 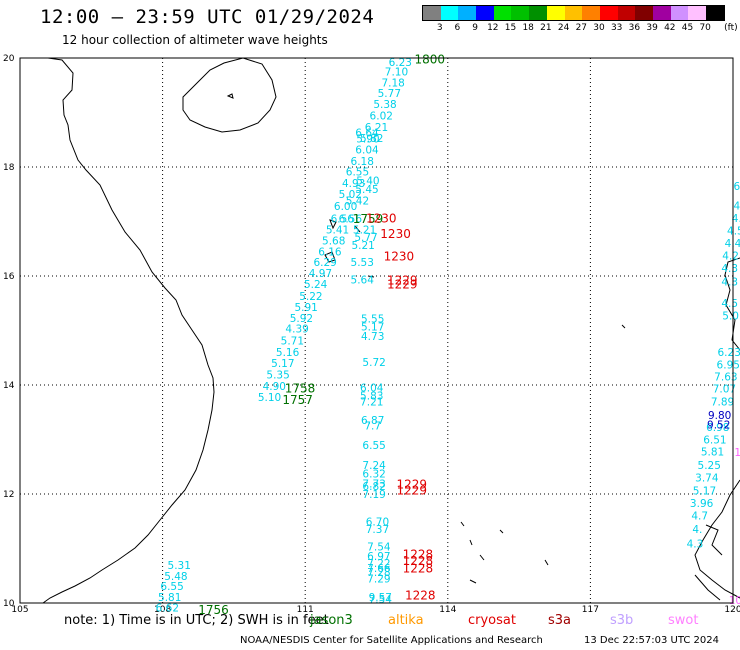 I want to click on wave-height-label: 7.89, so click(x=722, y=403).